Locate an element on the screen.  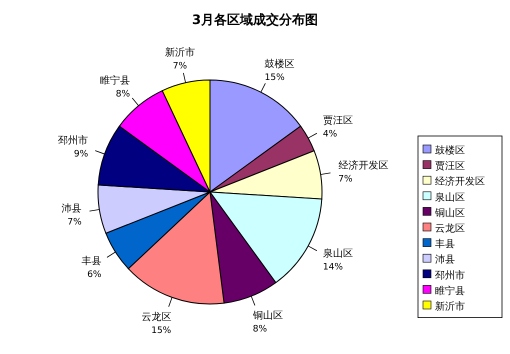
legend-label: 鼓楼区 is located at coordinates (450, 150).